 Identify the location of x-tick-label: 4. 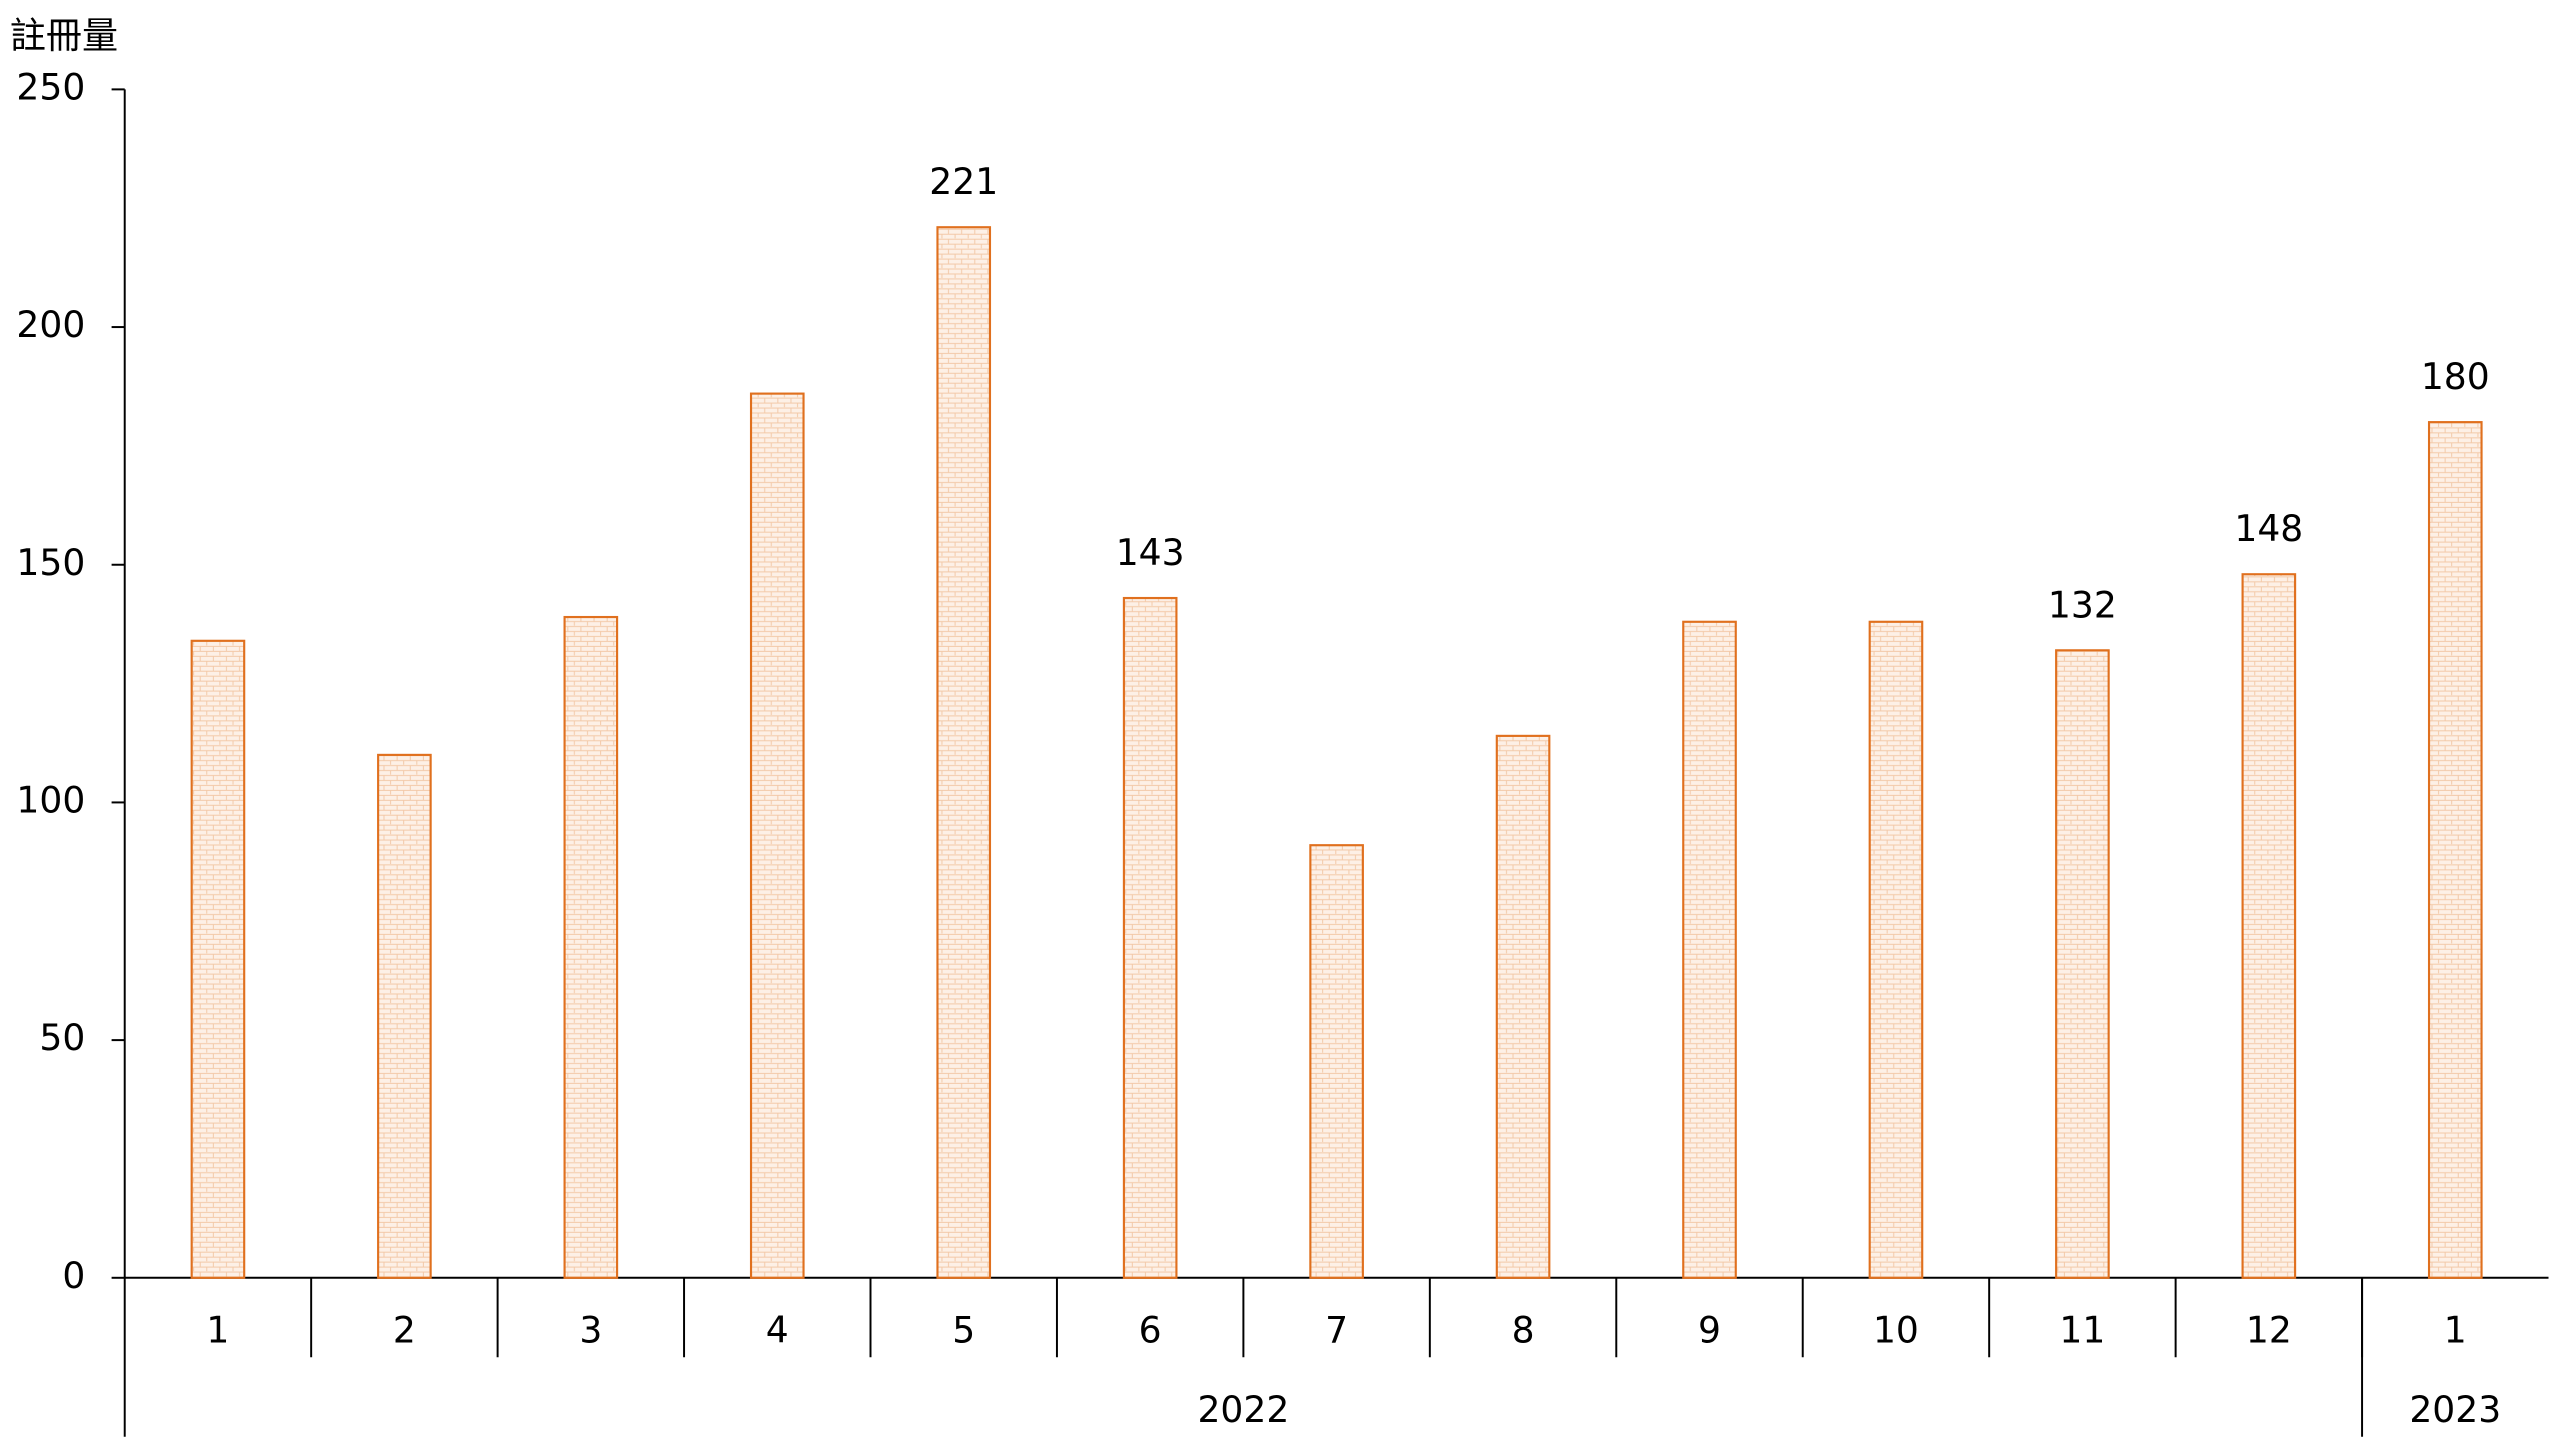
(777, 1329).